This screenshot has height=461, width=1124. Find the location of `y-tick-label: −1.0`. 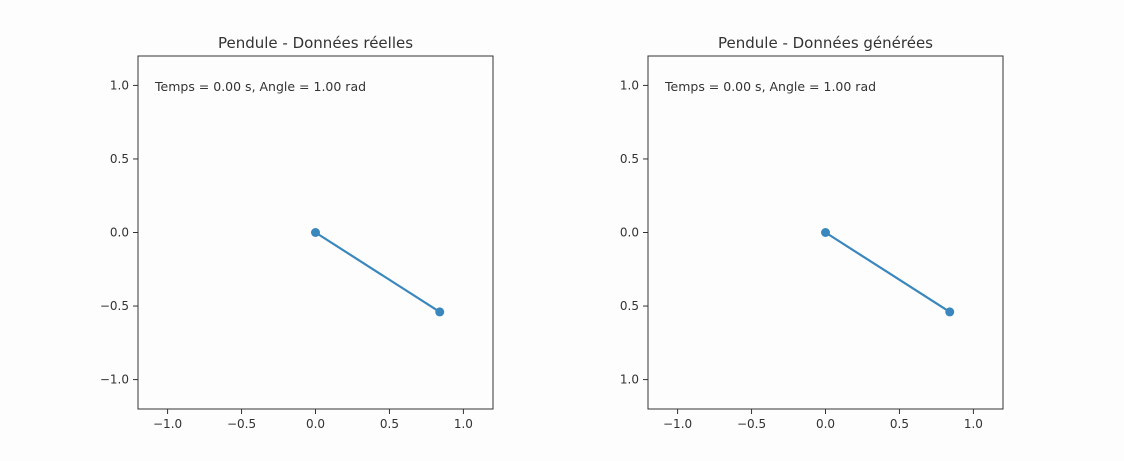

y-tick-label: −1.0 is located at coordinates (114, 380).